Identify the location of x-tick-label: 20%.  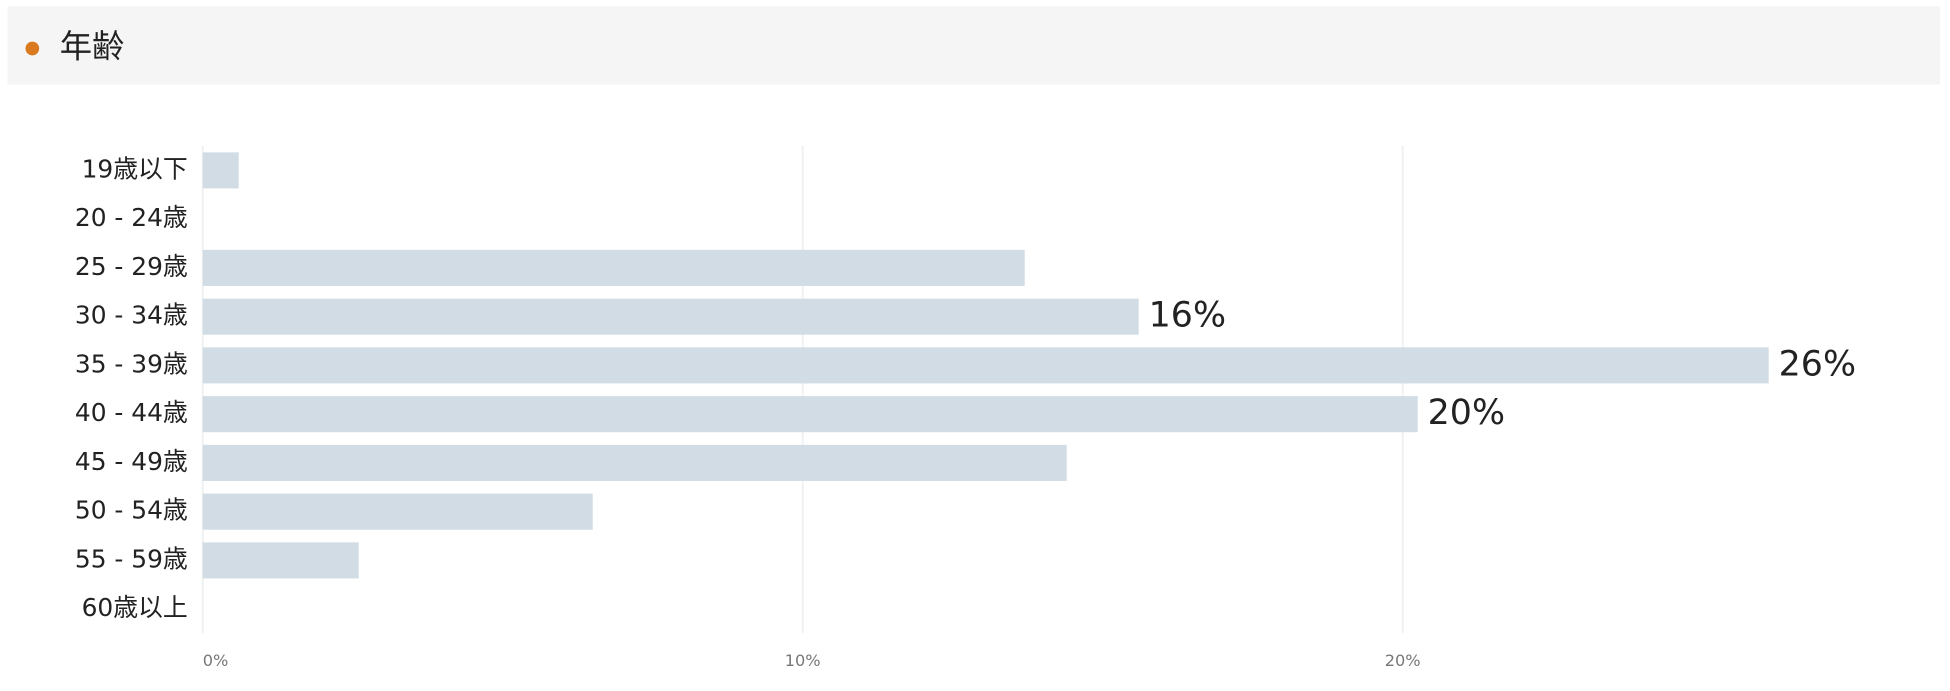
(1403, 660).